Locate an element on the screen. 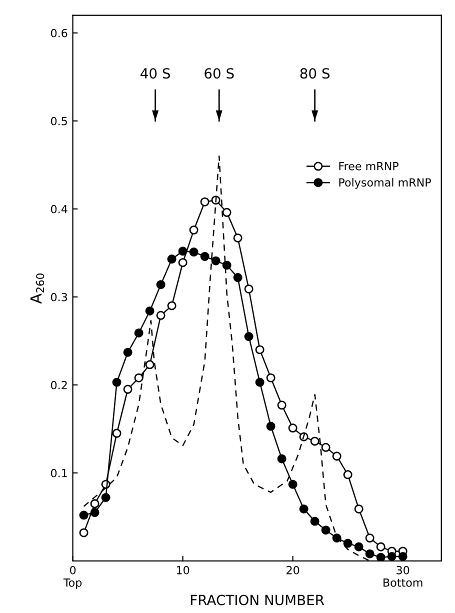 This screenshot has height=613, width=455. x-tick-label: 30 Bottom is located at coordinates (403, 576).